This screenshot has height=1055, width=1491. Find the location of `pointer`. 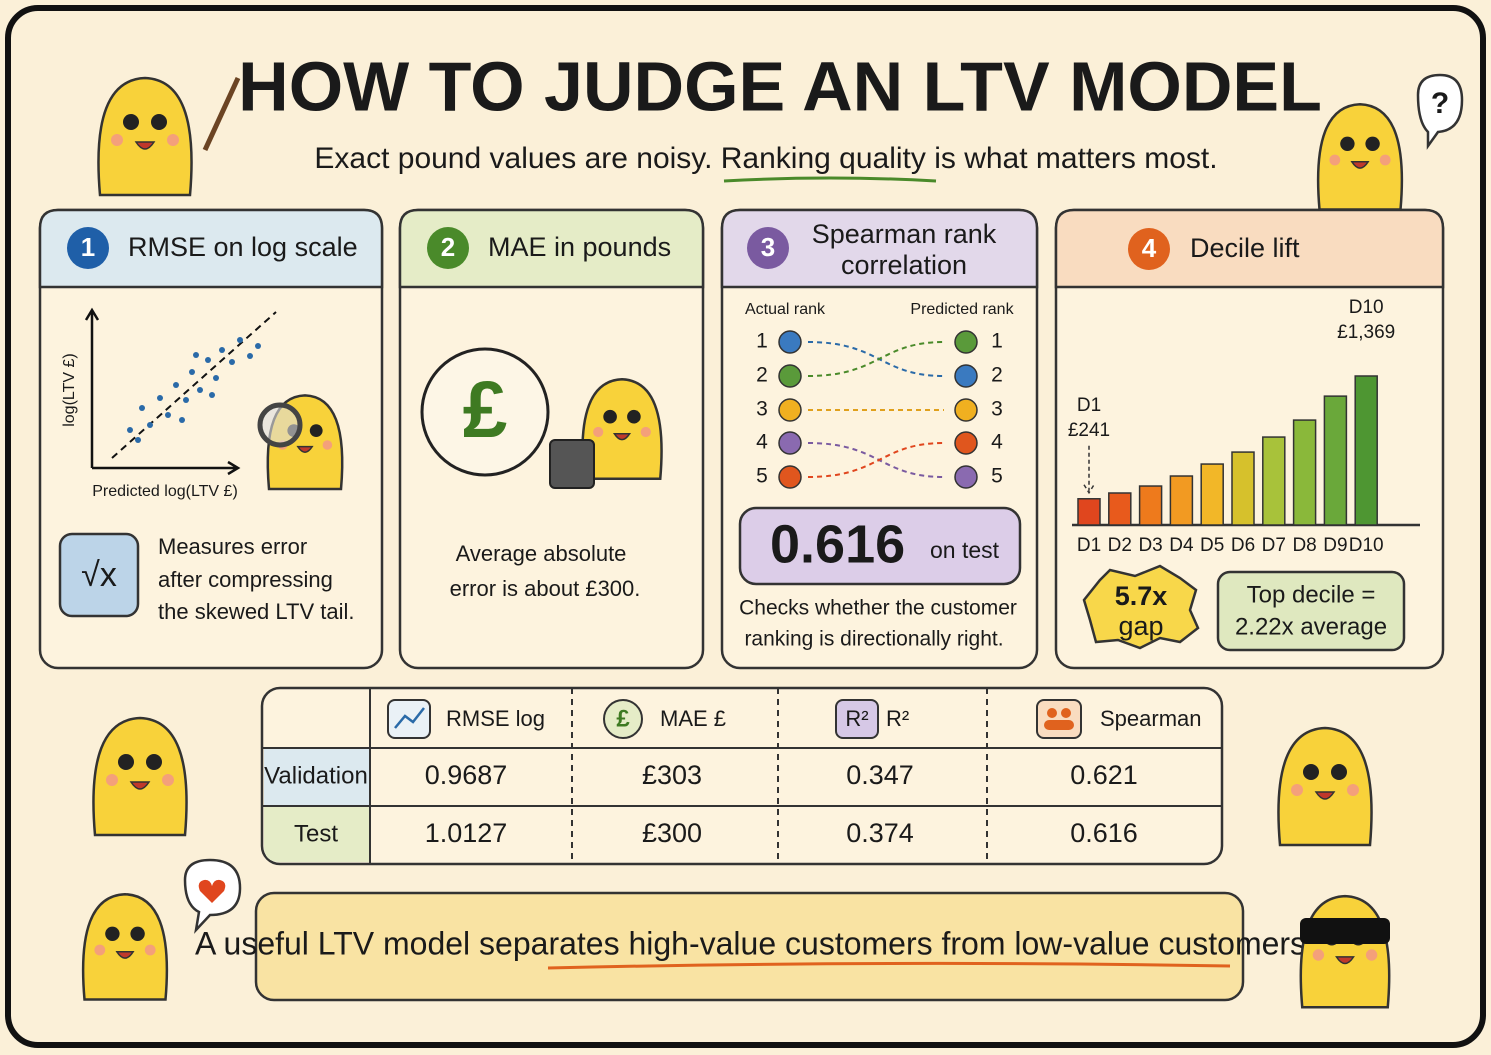

pointer is located at coordinates (221, 114).